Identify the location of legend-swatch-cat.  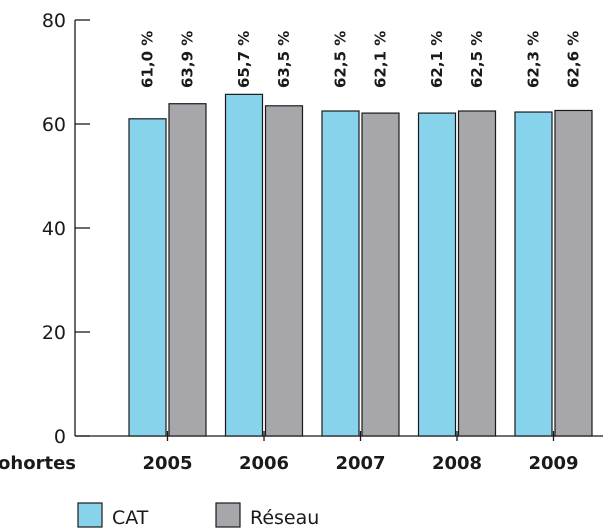
(90, 515).